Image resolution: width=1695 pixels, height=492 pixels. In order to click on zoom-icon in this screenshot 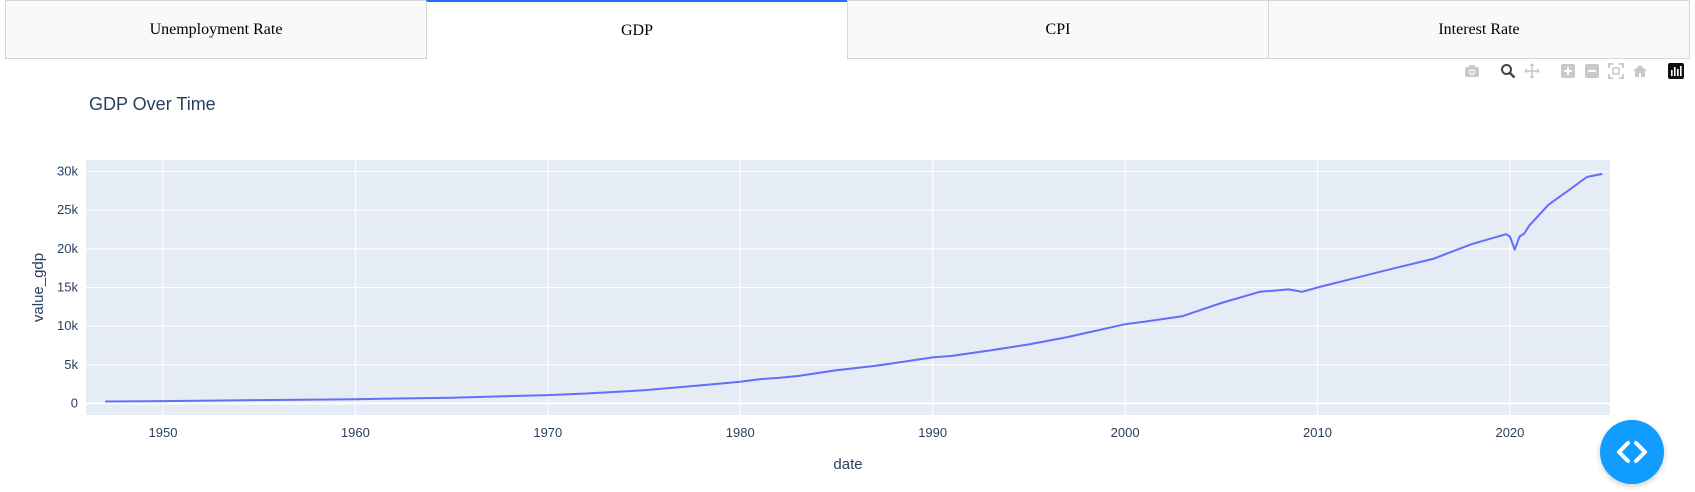, I will do `click(1508, 71)`.